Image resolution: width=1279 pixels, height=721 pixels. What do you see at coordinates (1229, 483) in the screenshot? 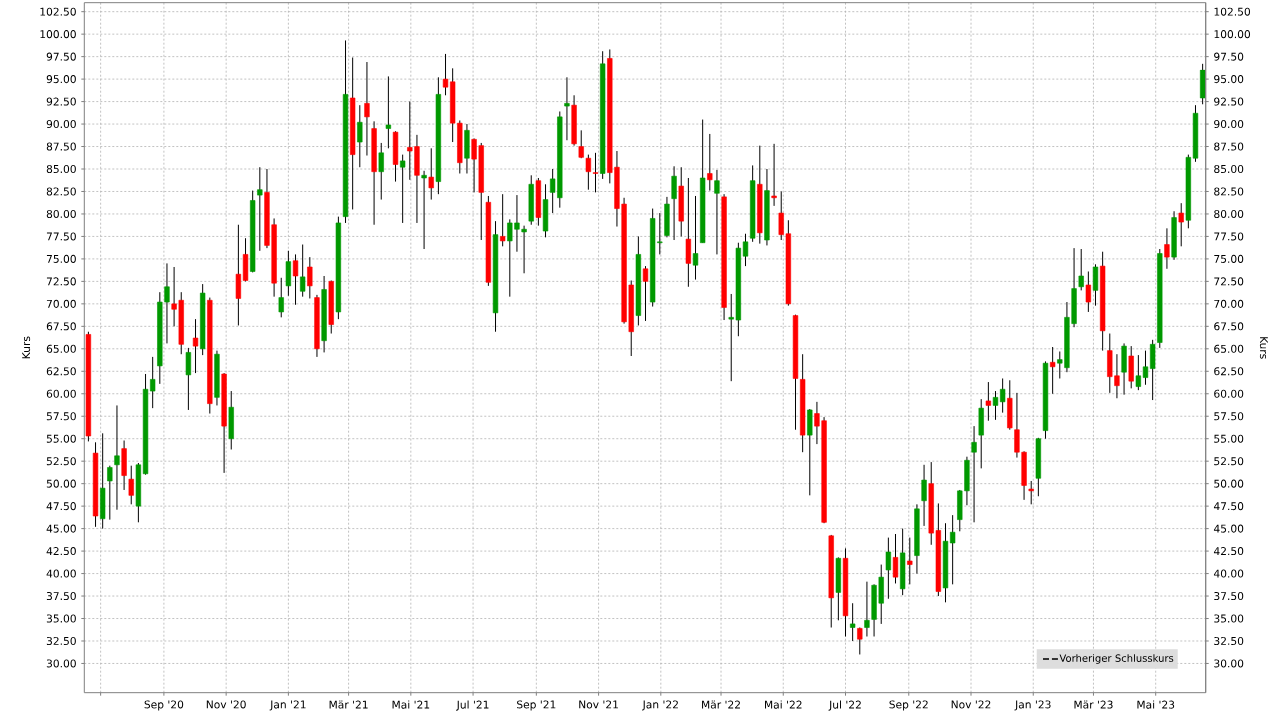
I see `y2-tick-label: 50.00` at bounding box center [1229, 483].